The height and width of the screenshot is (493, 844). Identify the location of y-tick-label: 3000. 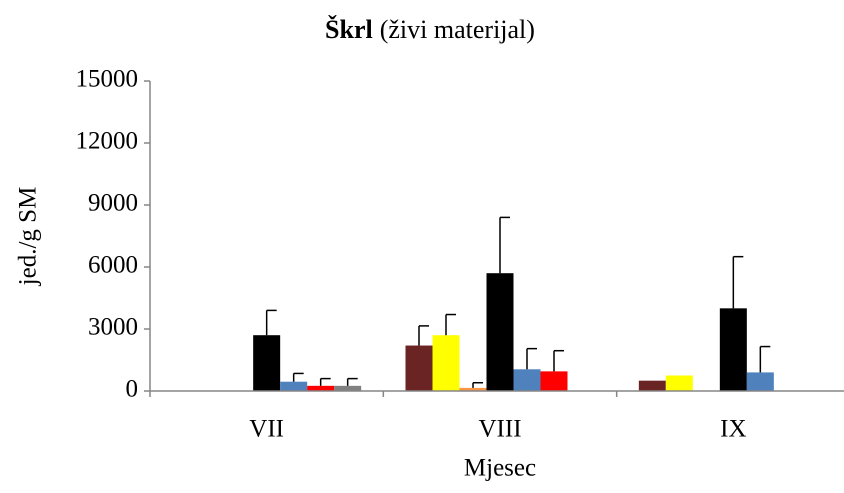
(113, 327).